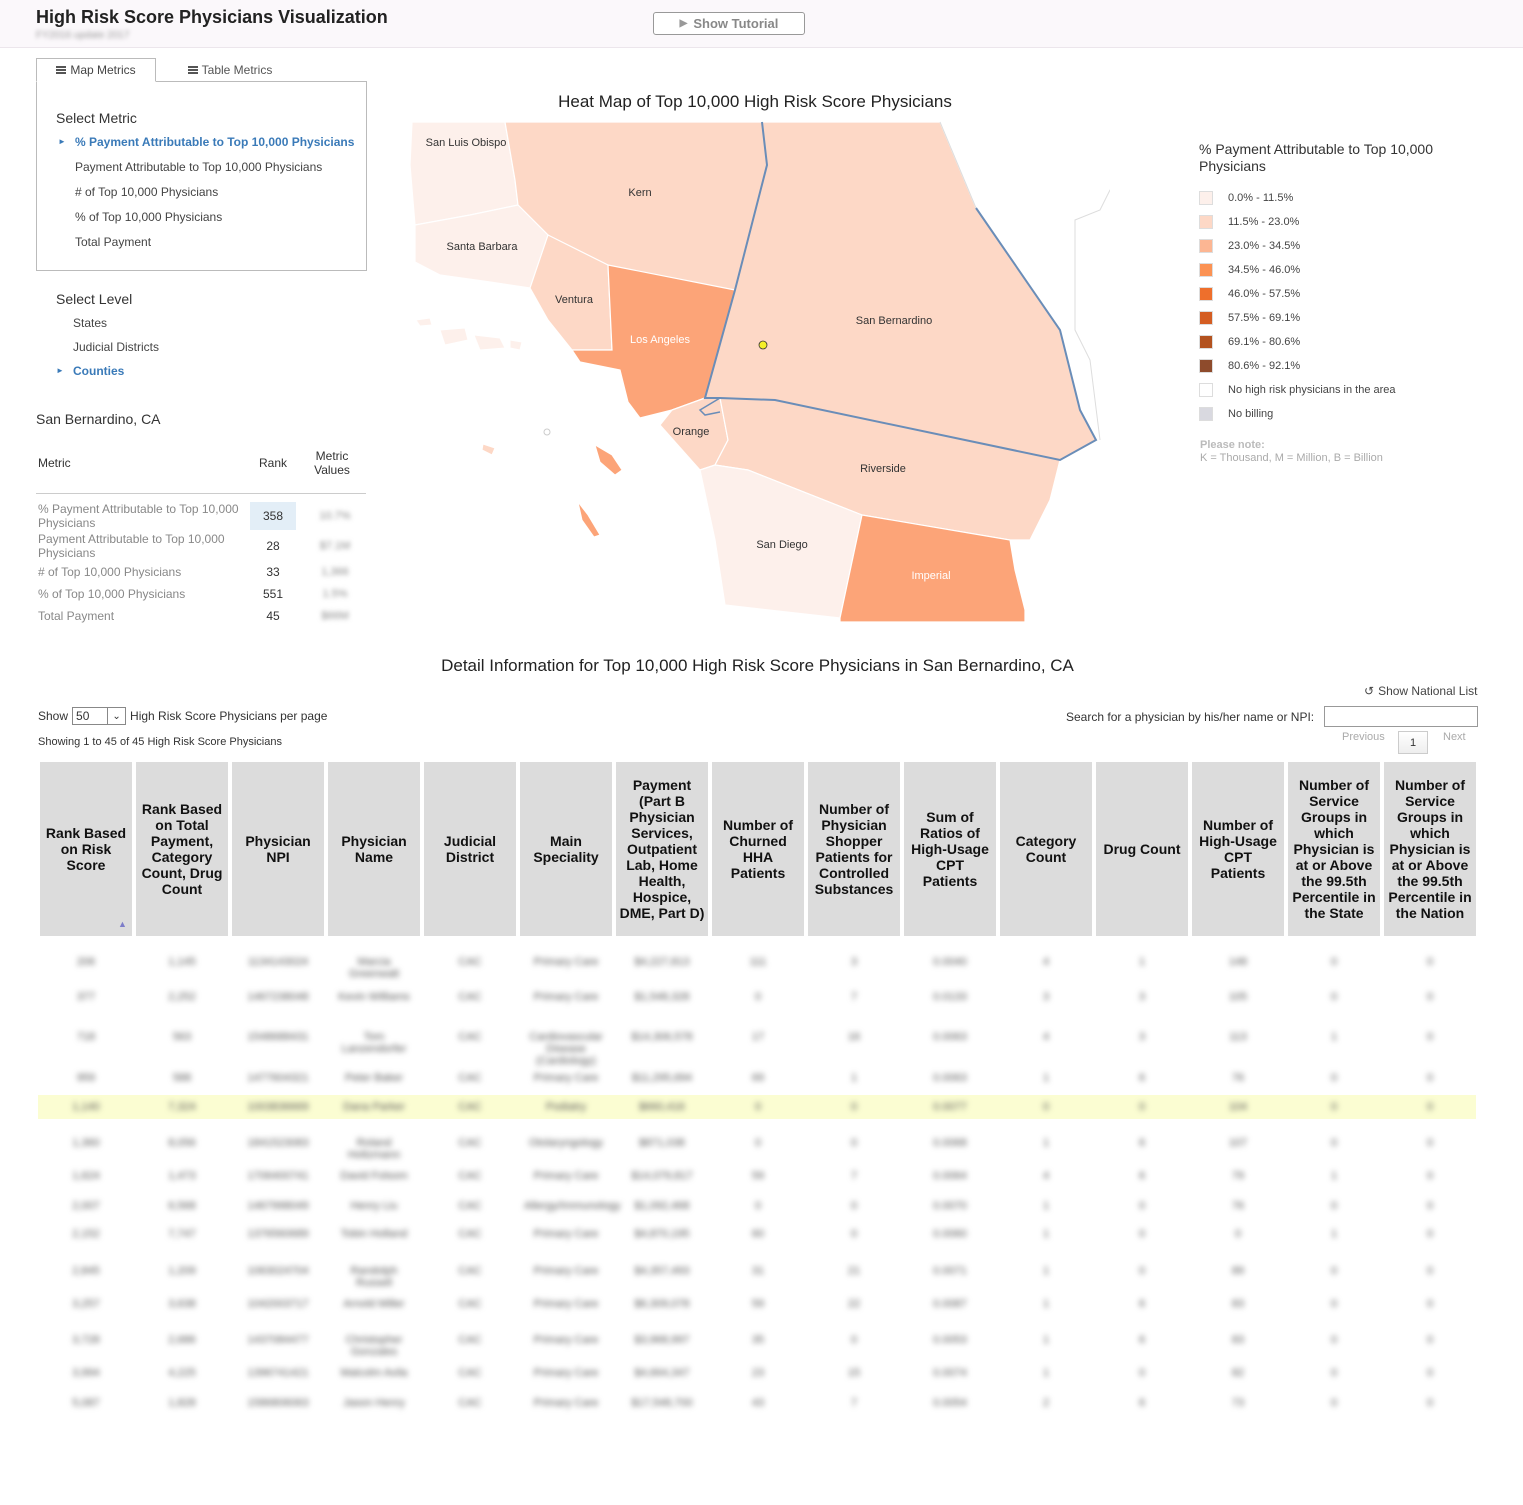  Describe the element at coordinates (566, 1142) in the screenshot. I see `table-cell: Otolaryngology` at that location.